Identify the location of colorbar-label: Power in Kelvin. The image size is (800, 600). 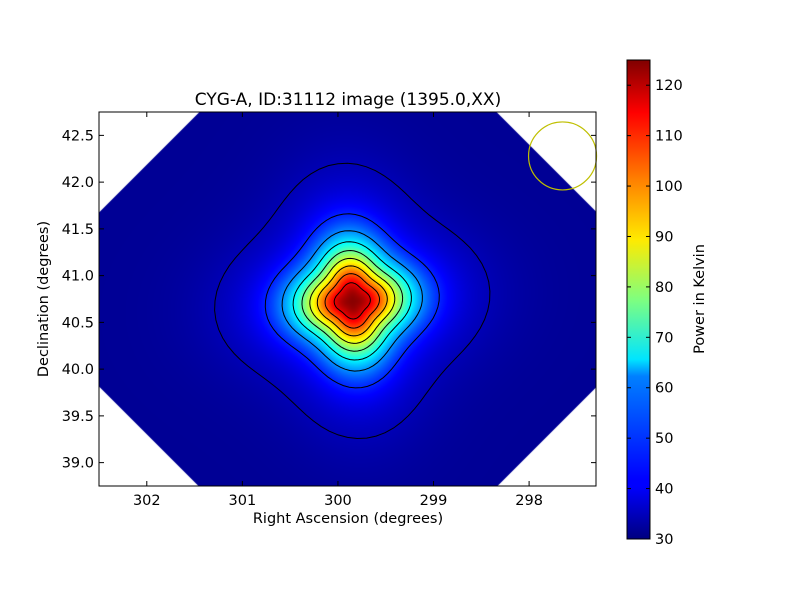
(700, 299).